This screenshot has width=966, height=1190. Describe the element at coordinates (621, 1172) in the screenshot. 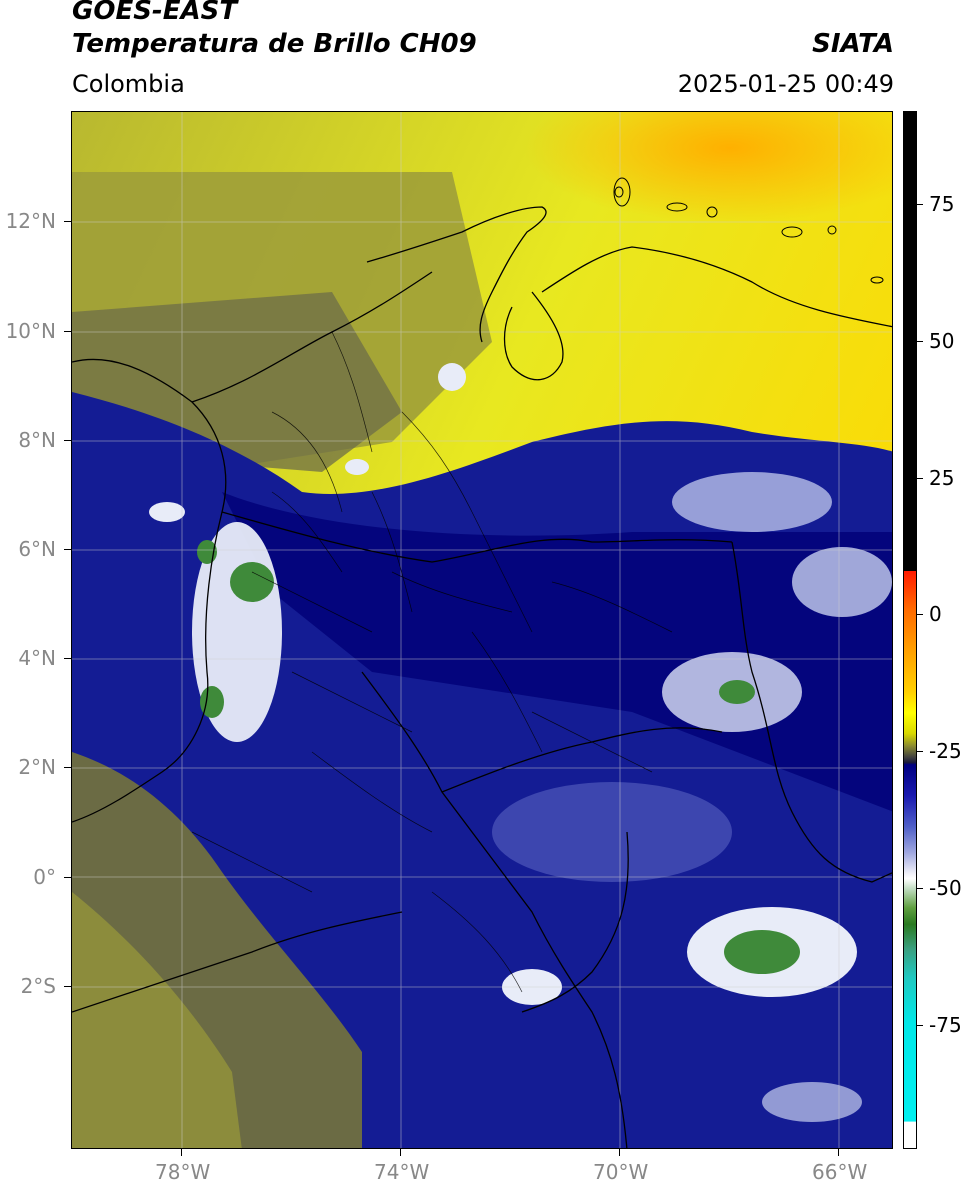

I see `lon-label: 70°W` at that location.